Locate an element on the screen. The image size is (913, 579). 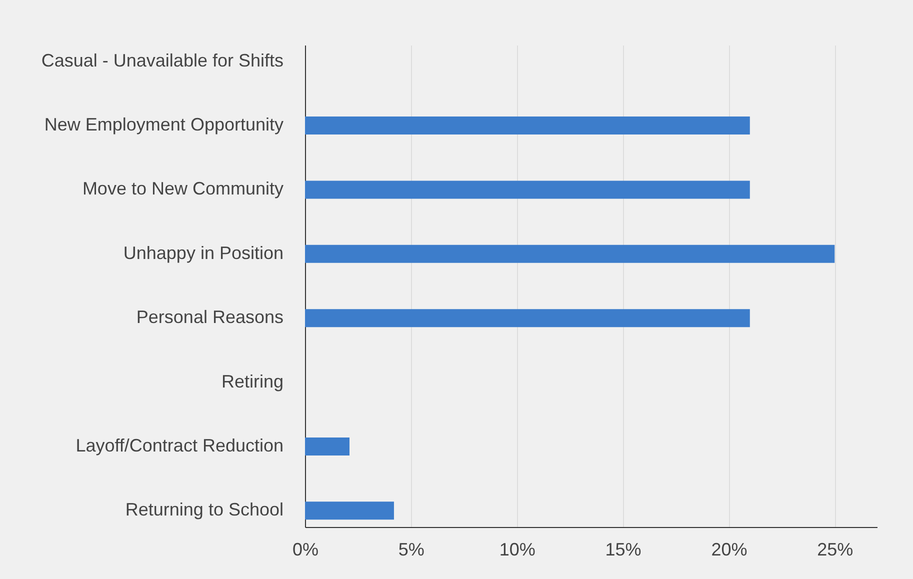
y-tick-label: Returning to School is located at coordinates (204, 510).